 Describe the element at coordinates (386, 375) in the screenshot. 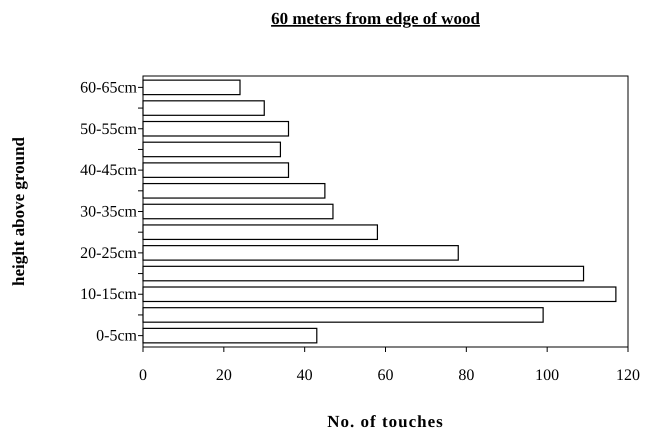

I see `x-tick-label: 60` at that location.